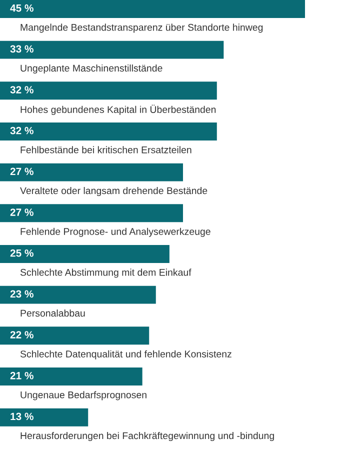 This screenshot has width=350, height=450. What do you see at coordinates (147, 437) in the screenshot?
I see `y-tick-label: Herausforderungen bei Fachkräftegewinnung und -bindung` at bounding box center [147, 437].